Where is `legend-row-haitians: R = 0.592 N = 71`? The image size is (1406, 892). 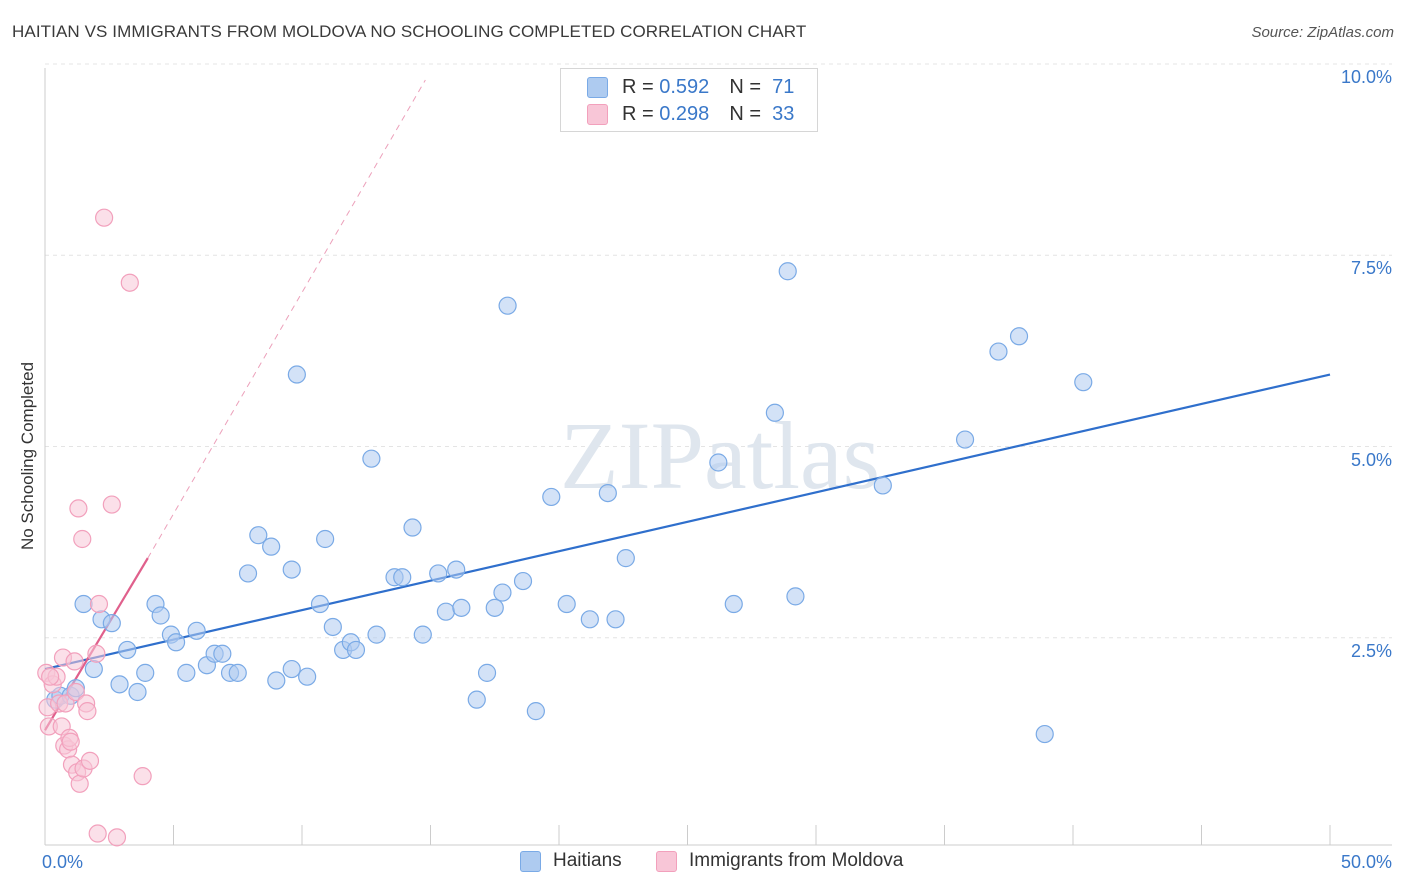 legend-row-haitians: R = 0.592 N = 71 is located at coordinates (690, 87).